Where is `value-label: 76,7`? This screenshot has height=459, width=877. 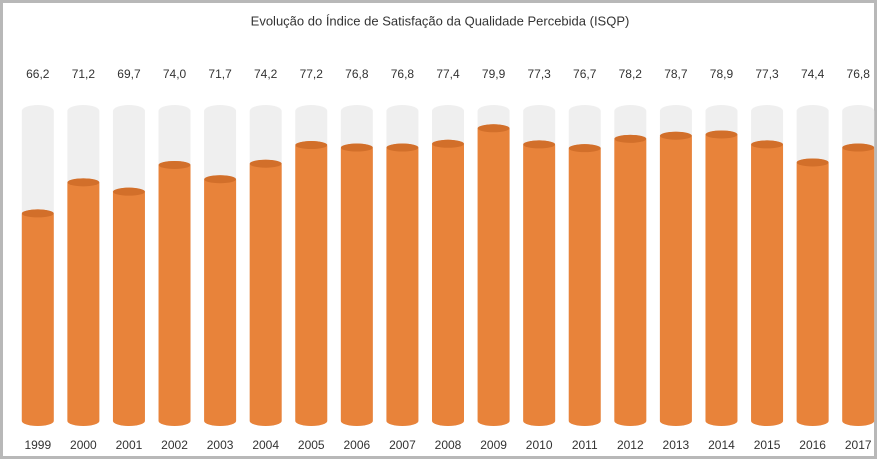 value-label: 76,7 is located at coordinates (585, 74).